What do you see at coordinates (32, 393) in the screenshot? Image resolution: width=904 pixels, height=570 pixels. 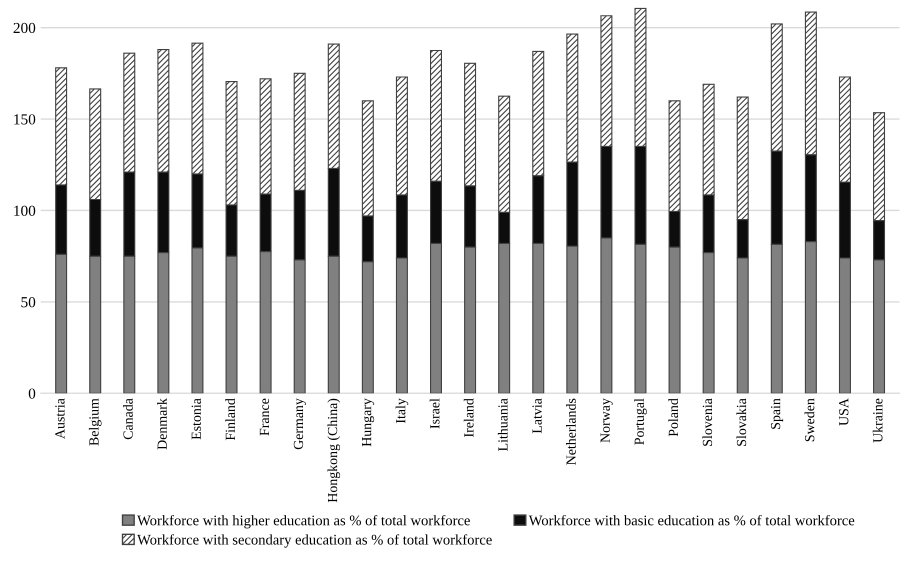 I see `y-tick-label: 0` at bounding box center [32, 393].